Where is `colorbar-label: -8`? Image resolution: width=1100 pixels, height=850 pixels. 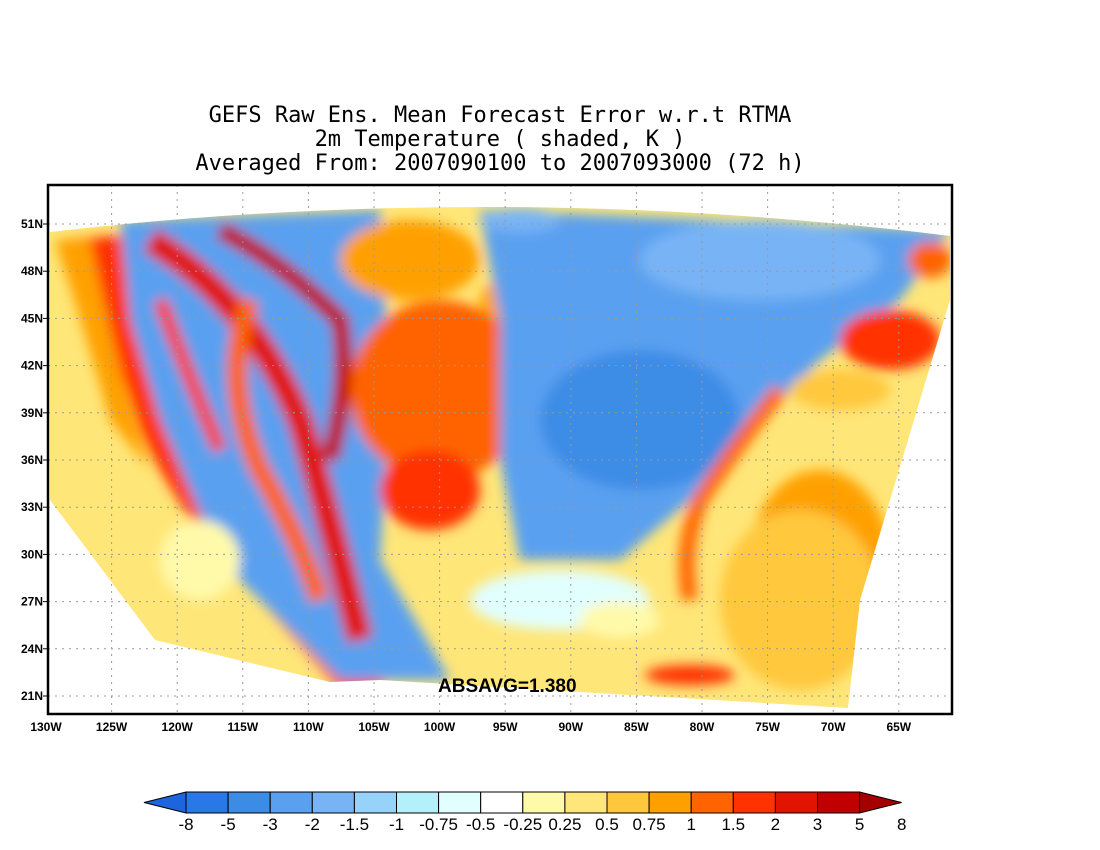
colorbar-label: -8 is located at coordinates (185, 824).